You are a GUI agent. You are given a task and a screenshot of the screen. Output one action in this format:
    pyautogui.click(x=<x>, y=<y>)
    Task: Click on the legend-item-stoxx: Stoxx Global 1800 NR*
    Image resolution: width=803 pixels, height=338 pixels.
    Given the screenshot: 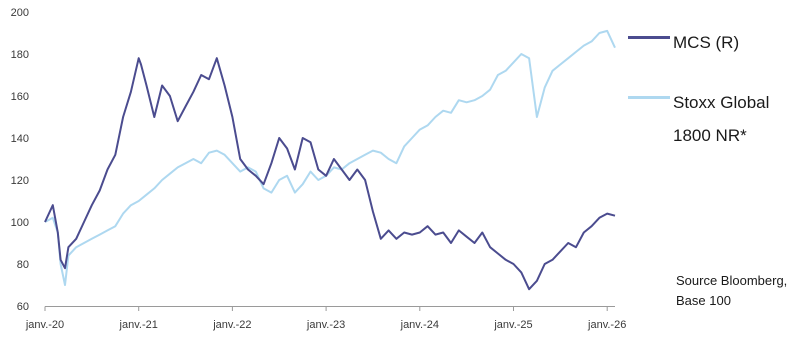 What is the action you would take?
    pyautogui.click(x=713, y=115)
    